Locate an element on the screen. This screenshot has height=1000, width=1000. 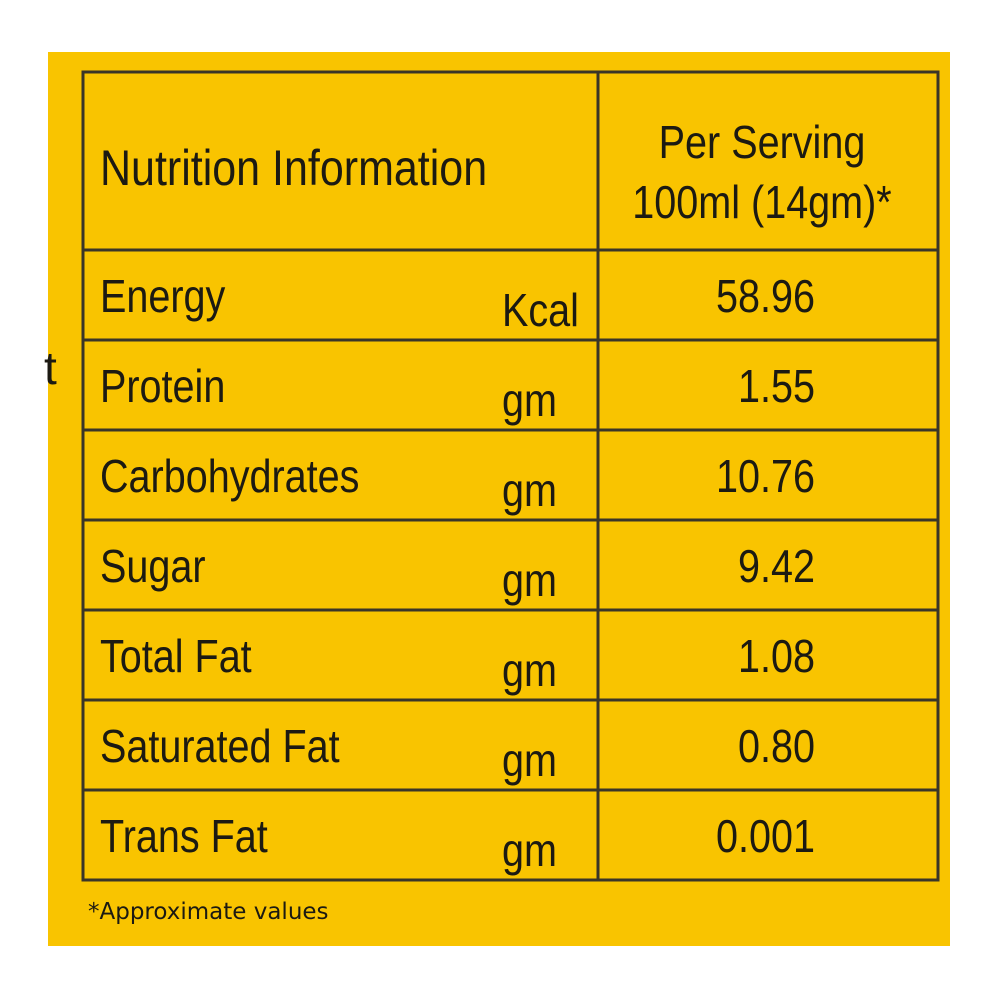
nutrient-value: 58.96 is located at coordinates (765, 296).